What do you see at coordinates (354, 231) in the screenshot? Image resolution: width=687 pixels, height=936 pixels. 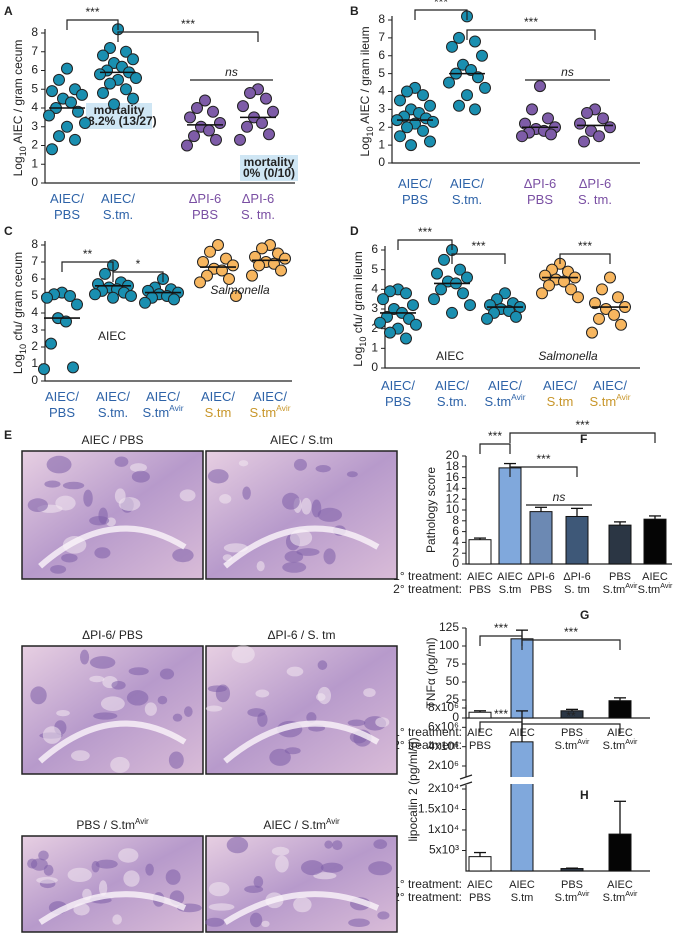 I see `panel-letter: D` at bounding box center [354, 231].